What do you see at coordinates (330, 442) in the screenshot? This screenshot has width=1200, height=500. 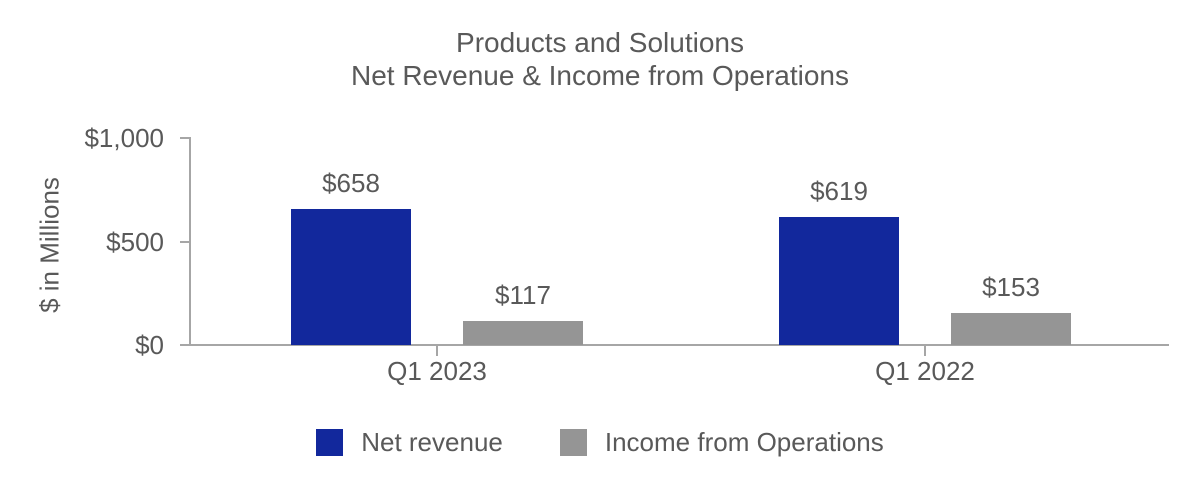 I see `legend-swatch-net-revenue` at bounding box center [330, 442].